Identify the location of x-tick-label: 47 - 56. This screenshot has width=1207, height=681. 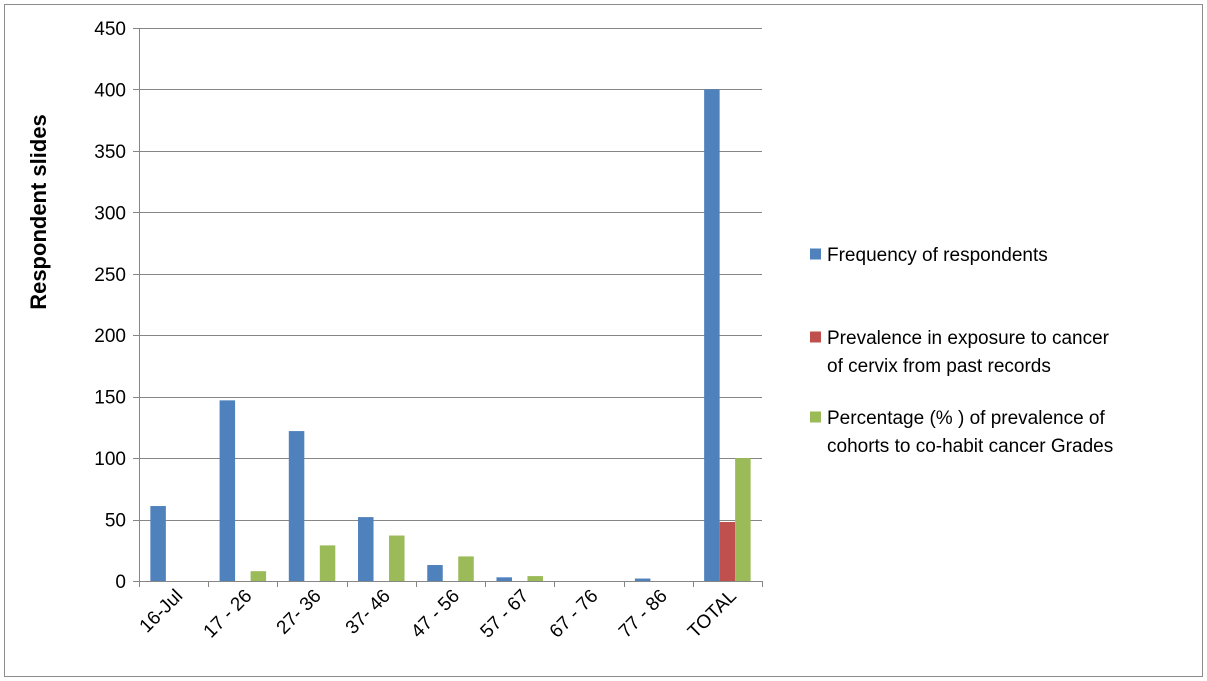
(435, 614).